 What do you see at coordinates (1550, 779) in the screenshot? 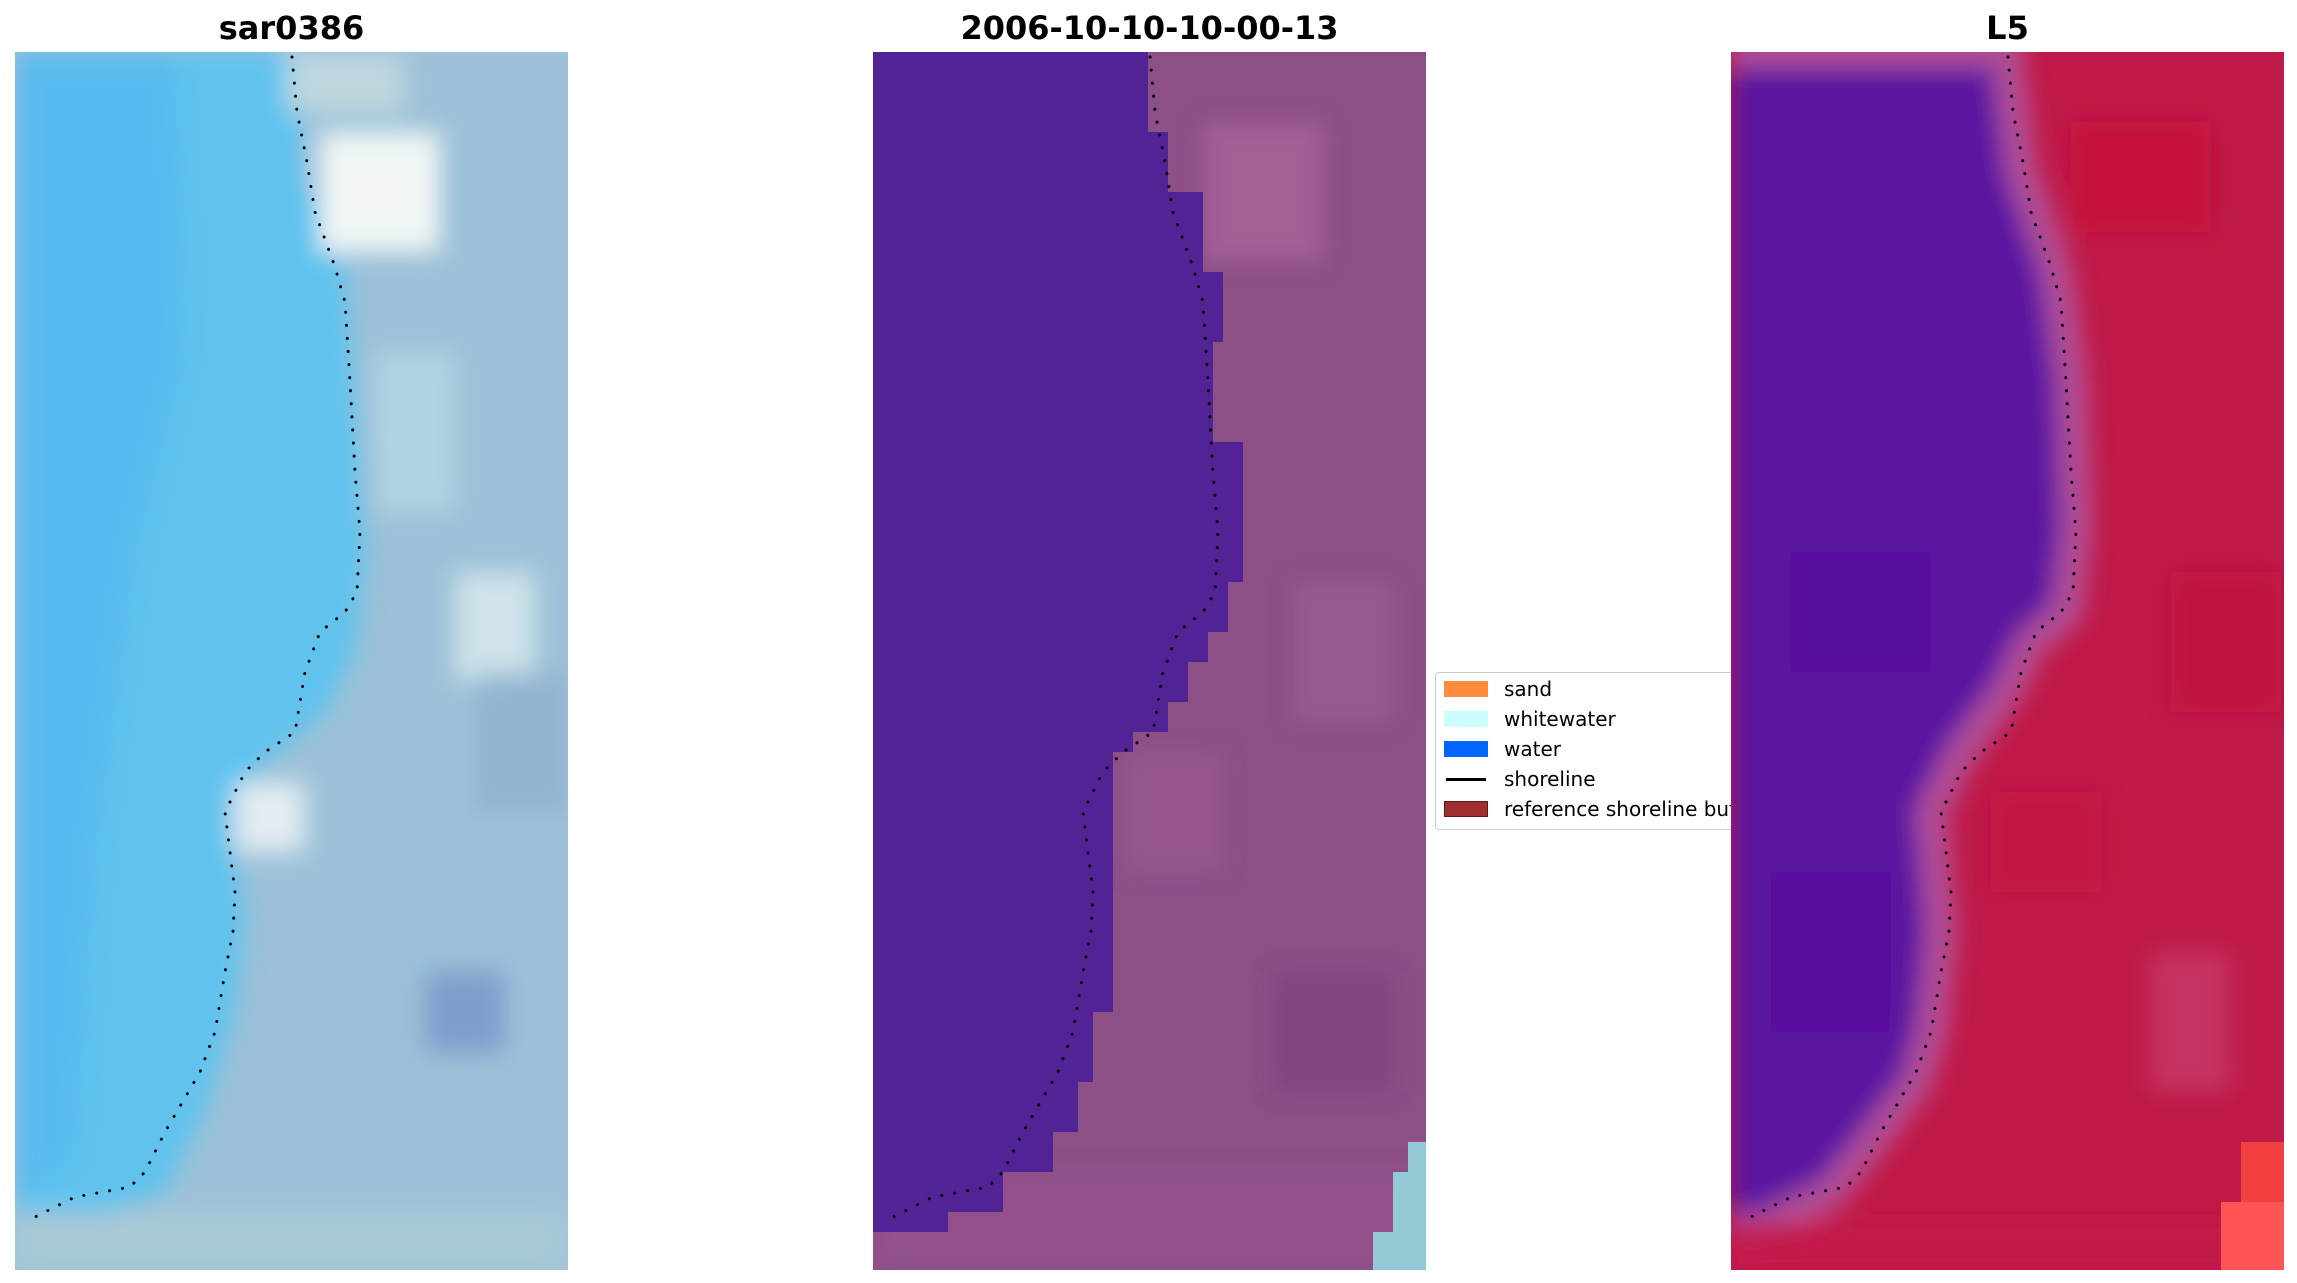
I see `legend-label: shoreline` at bounding box center [1550, 779].